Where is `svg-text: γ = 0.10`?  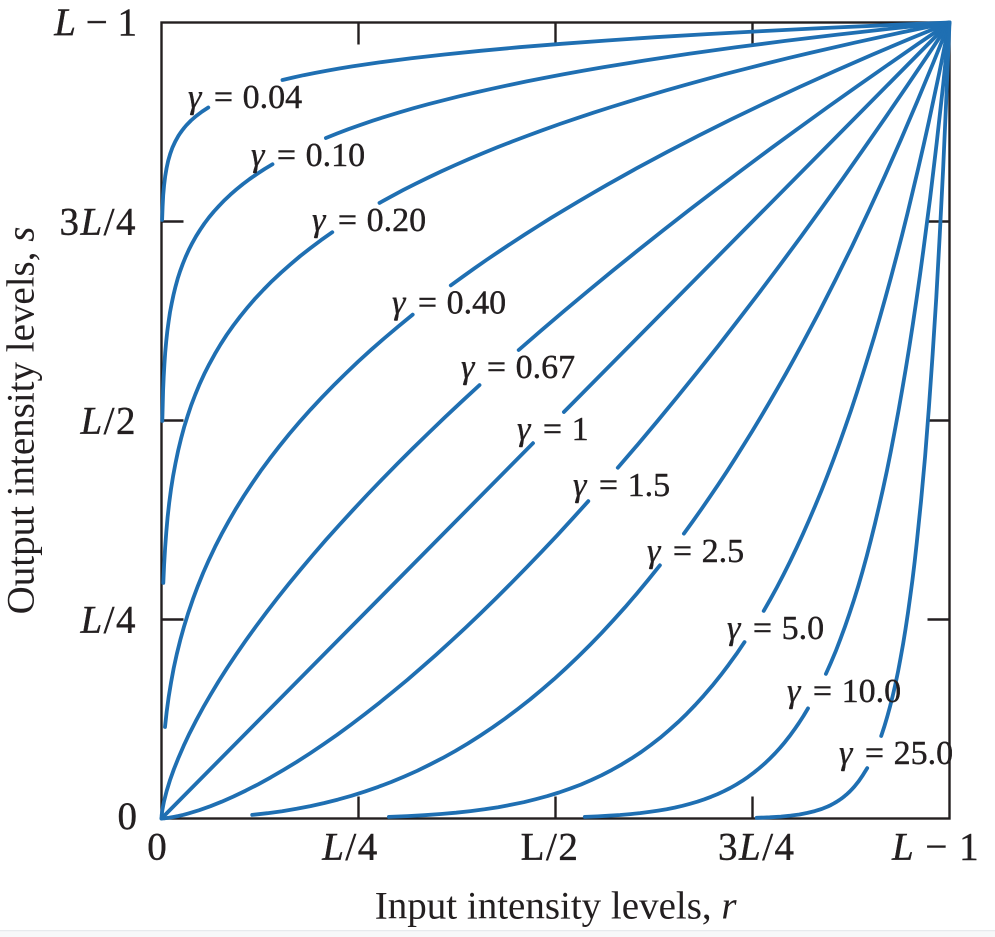 svg-text: γ = 0.10 is located at coordinates (308, 155).